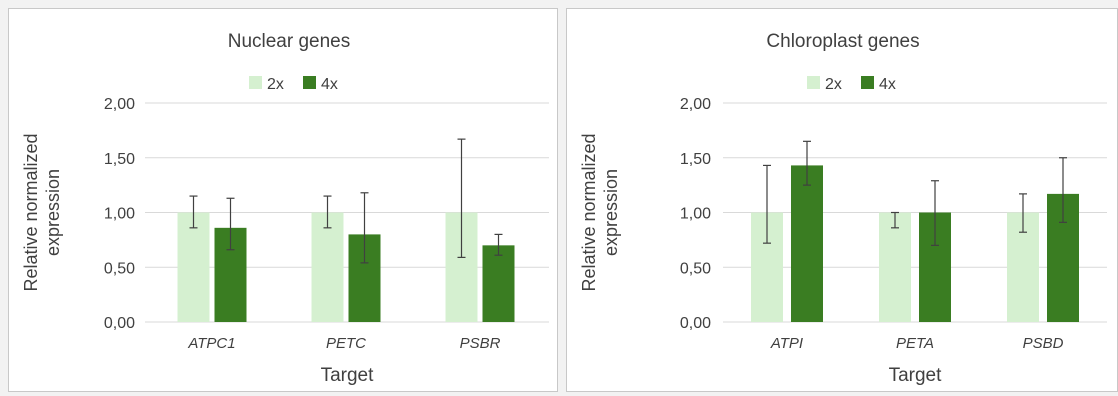 This screenshot has height=396, width=1118. Describe the element at coordinates (1043, 343) in the screenshot. I see `x-tick-label: PSBD` at that location.